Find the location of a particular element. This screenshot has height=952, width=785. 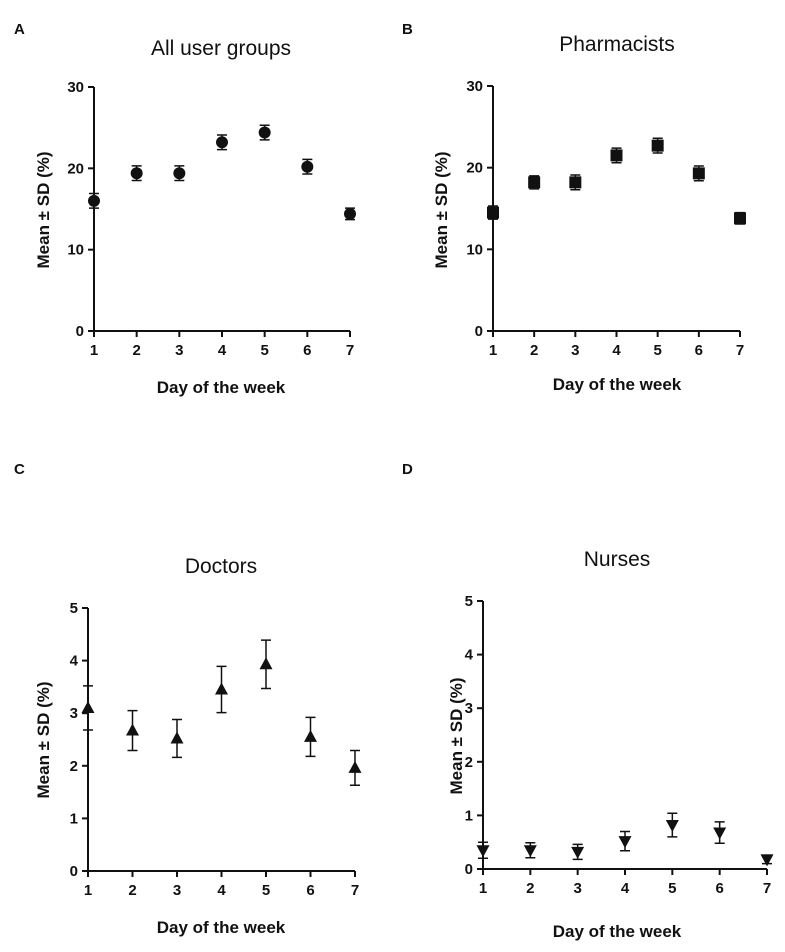

x-tick-label-d: 6 is located at coordinates (719, 888).